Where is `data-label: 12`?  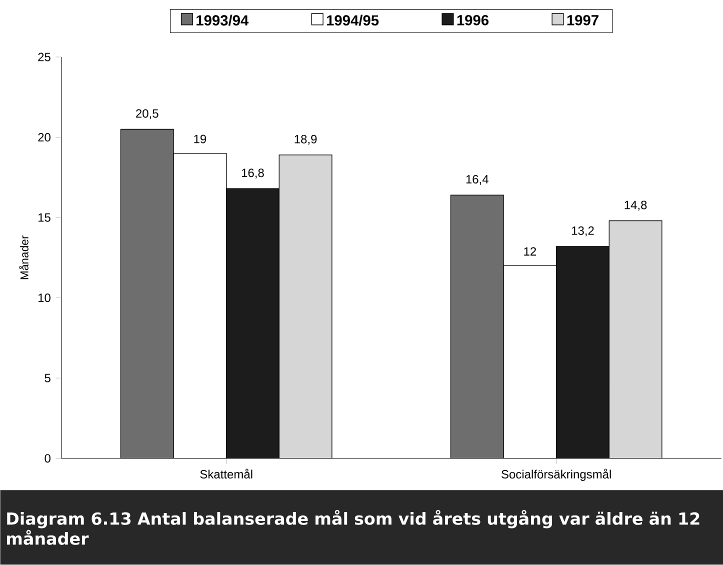 data-label: 12 is located at coordinates (530, 251).